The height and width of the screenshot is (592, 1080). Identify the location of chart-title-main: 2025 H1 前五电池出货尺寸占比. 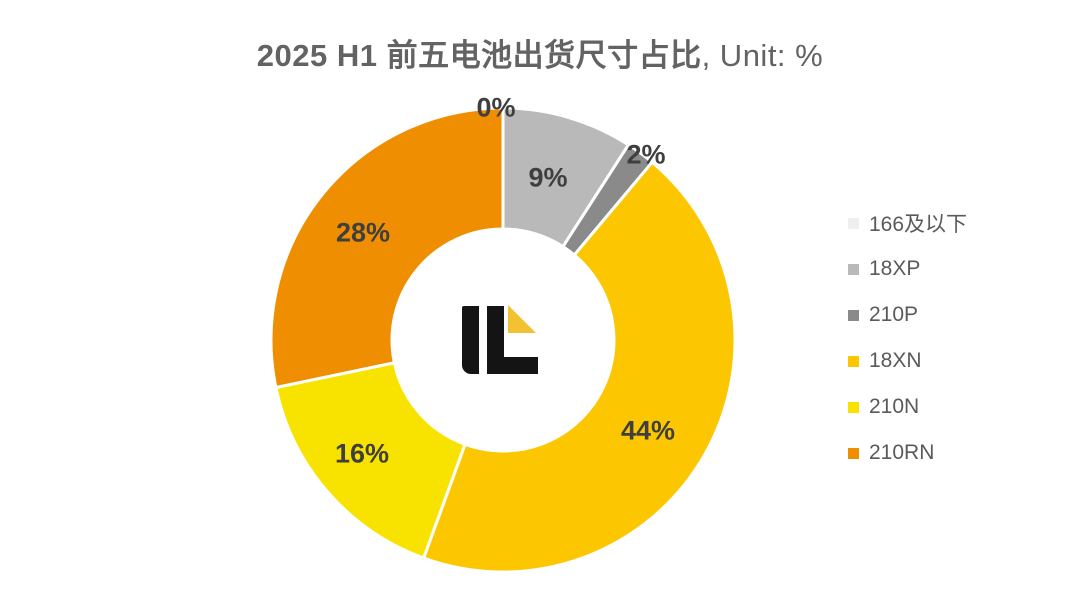
(479, 55).